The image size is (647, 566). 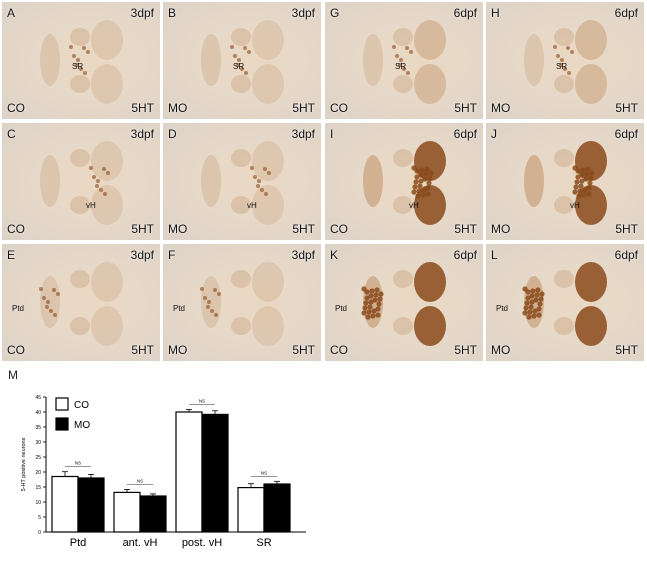 I want to click on condition-label: CO, so click(x=16, y=229).